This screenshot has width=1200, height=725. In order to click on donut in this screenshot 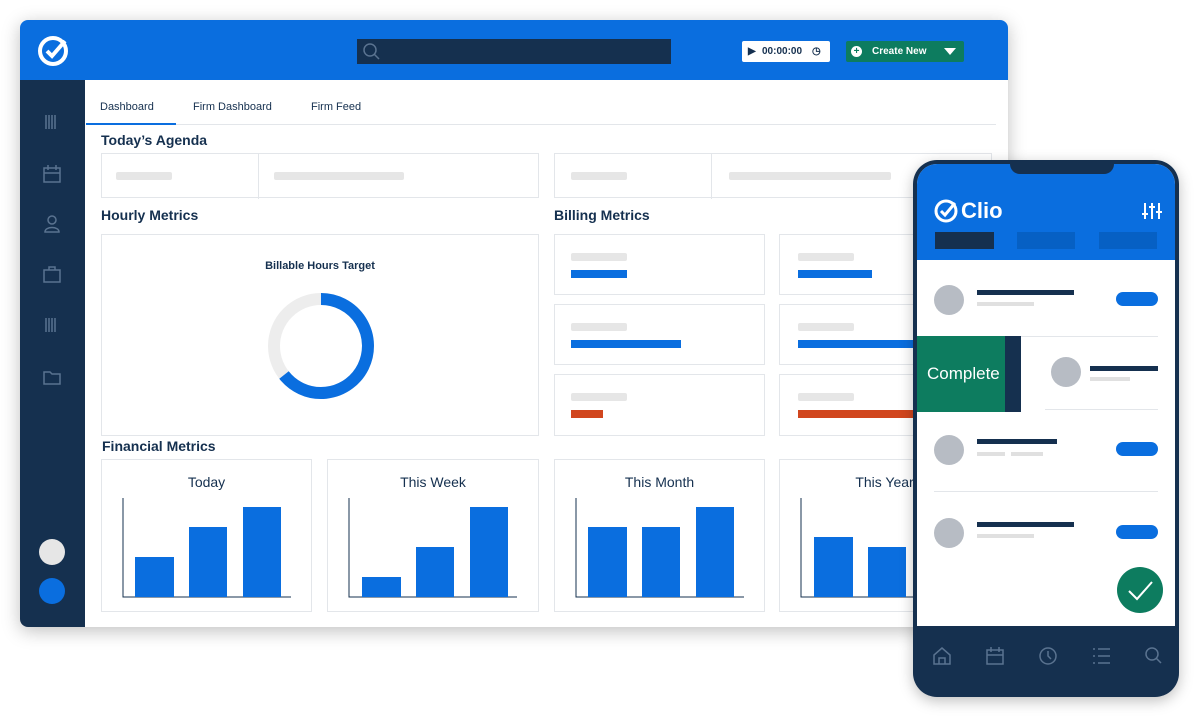, I will do `click(321, 346)`.